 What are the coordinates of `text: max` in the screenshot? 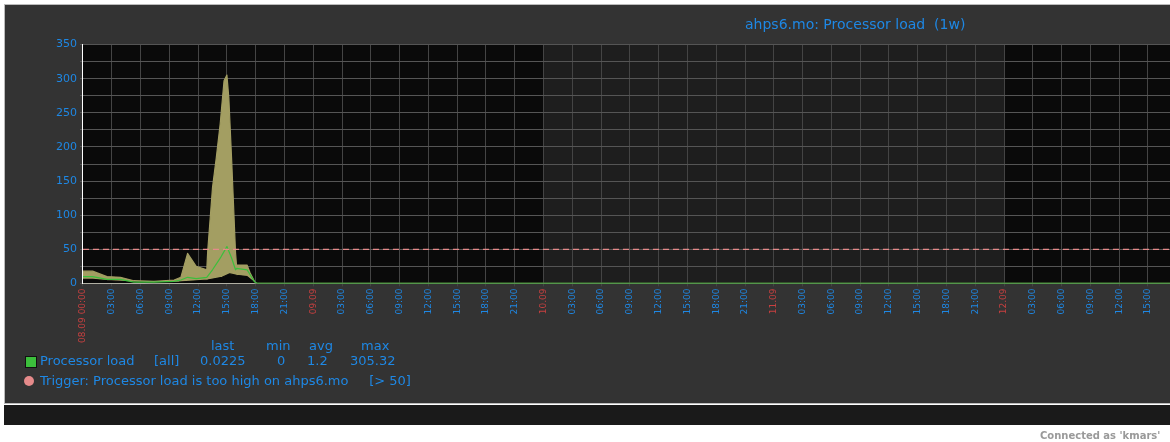 It's located at (375, 345).